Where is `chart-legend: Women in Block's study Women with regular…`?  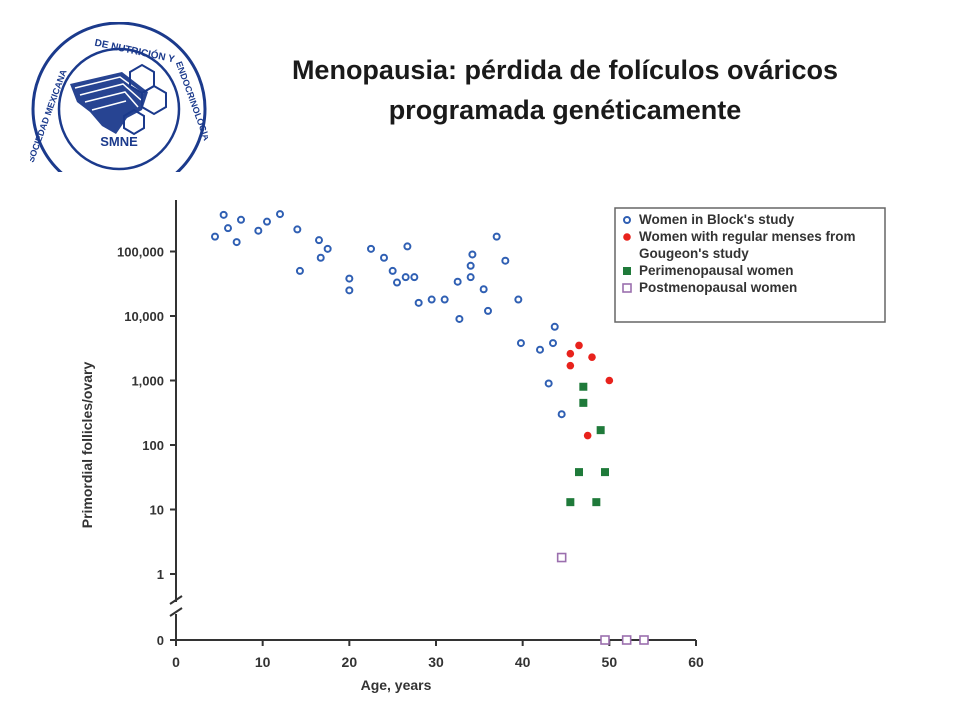 chart-legend: Women in Block's study Women with regular… is located at coordinates (750, 265).